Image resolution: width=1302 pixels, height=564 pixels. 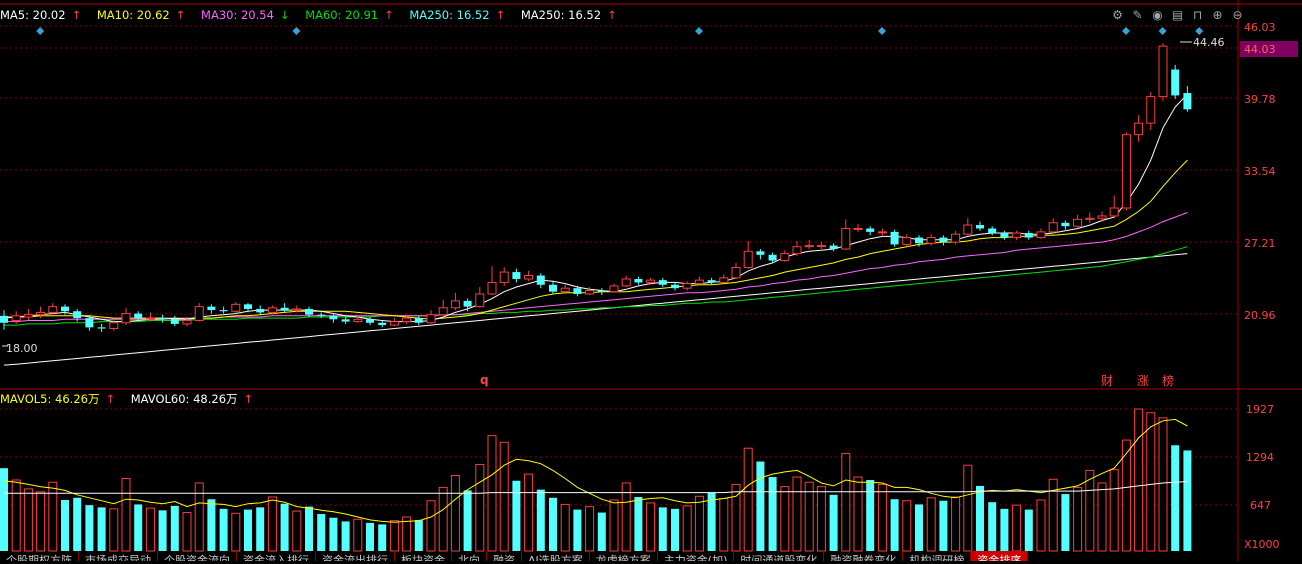 What do you see at coordinates (696, 556) in the screenshot?
I see `tab-item: 主力资金(加)` at bounding box center [696, 556].